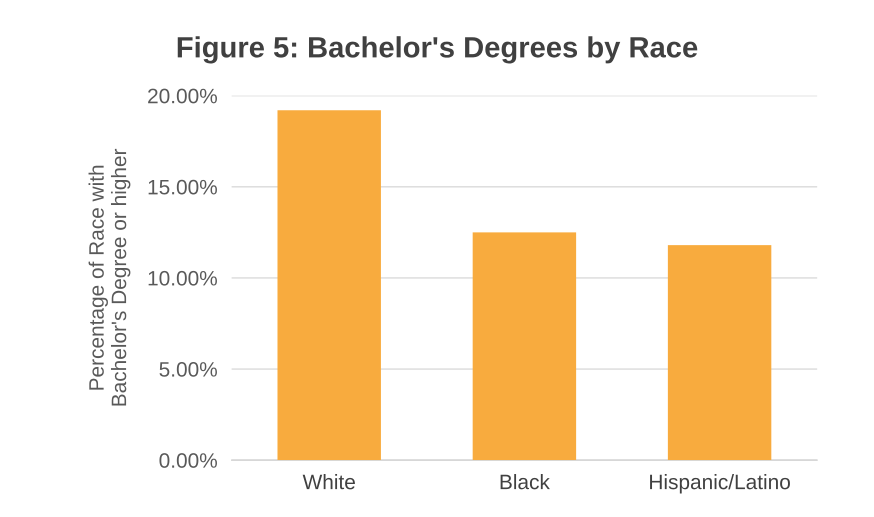 This screenshot has width=874, height=517. What do you see at coordinates (438, 50) in the screenshot?
I see `chart-title: Figure 5: Bachelor's Degrees by Race` at bounding box center [438, 50].